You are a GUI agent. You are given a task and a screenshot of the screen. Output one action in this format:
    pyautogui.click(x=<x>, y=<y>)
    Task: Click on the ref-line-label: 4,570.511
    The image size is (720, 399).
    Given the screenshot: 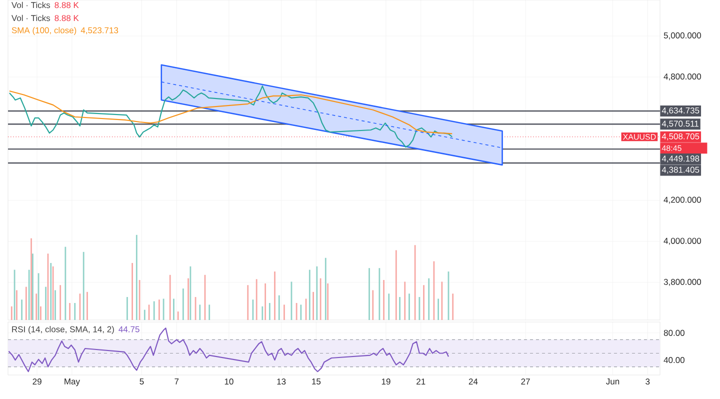 What is the action you would take?
    pyautogui.click(x=680, y=124)
    